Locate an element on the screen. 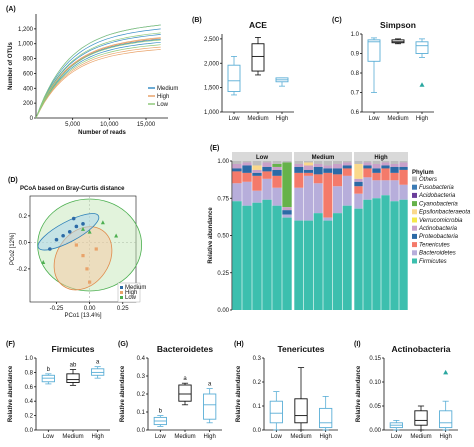  y-tick-label: 600 is located at coordinates (28, 74).